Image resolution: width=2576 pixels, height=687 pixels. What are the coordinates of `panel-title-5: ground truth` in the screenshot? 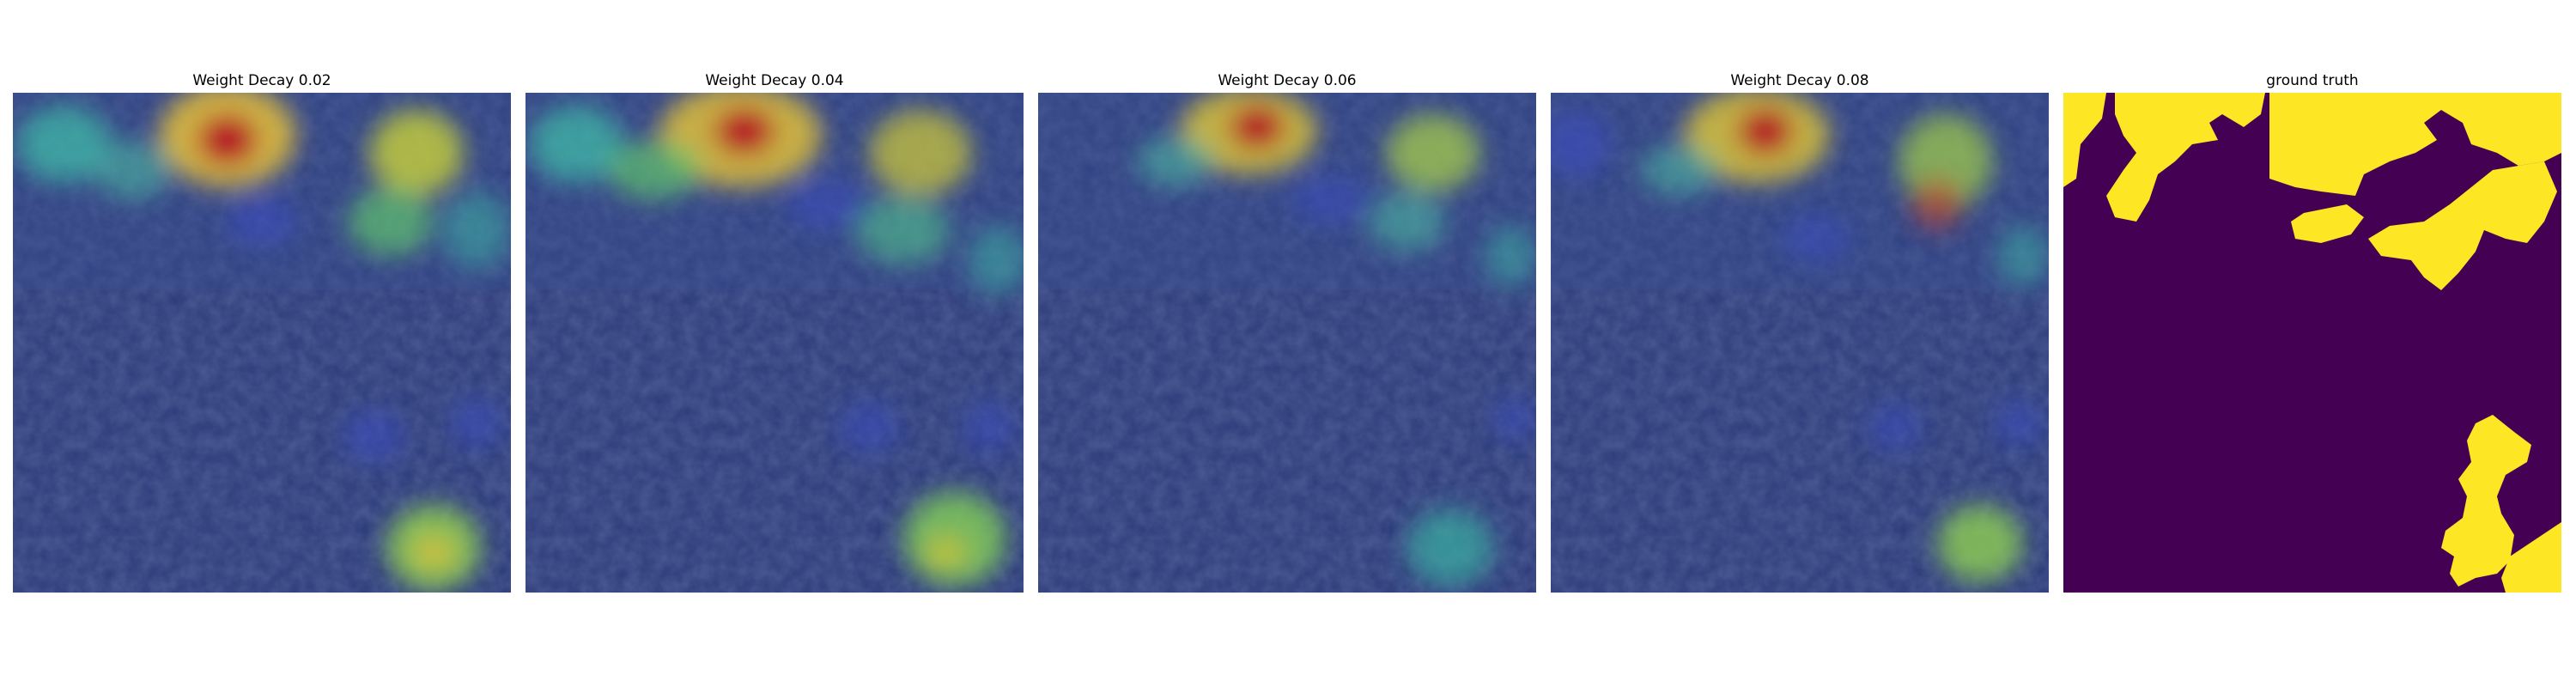 It's located at (2312, 80).